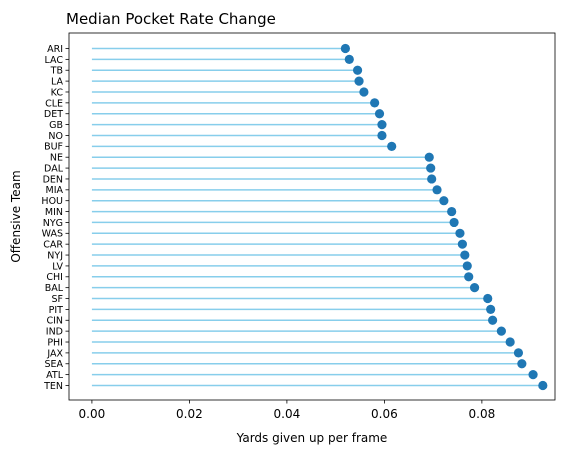  Describe the element at coordinates (382, 135) in the screenshot. I see `marker-no` at that location.